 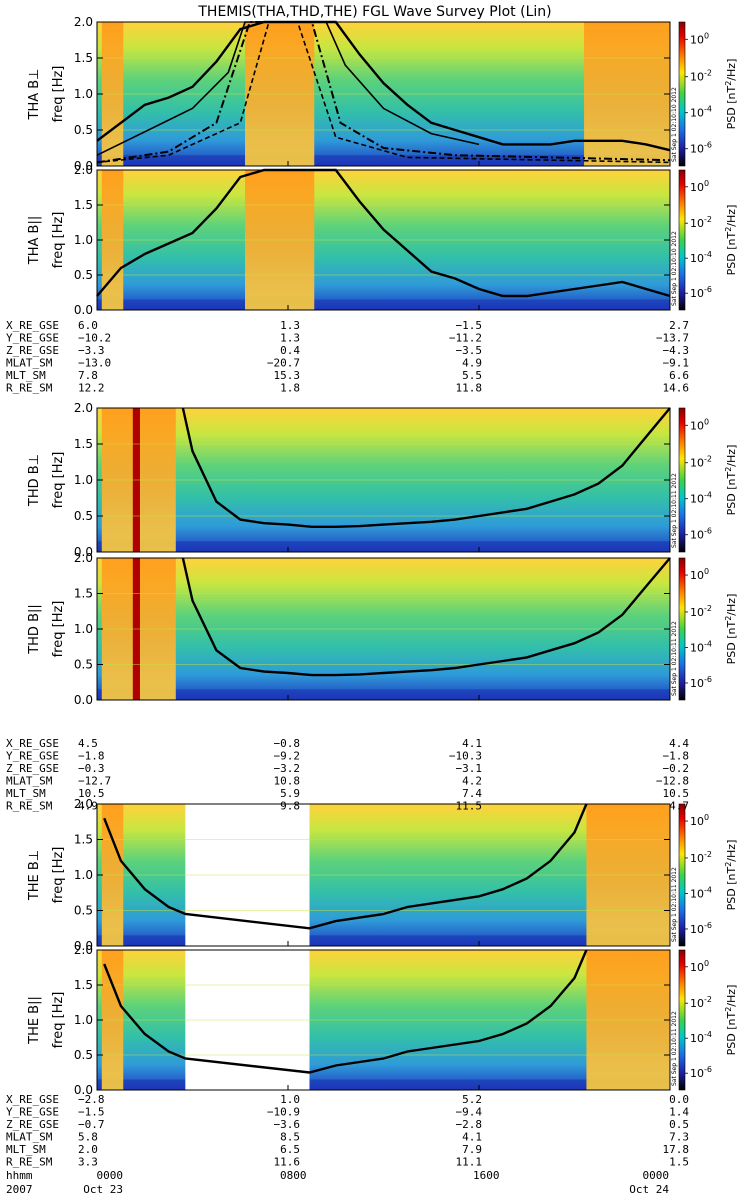 What do you see at coordinates (679, 1162) in the screenshot?
I see `ephem-value-5-3: 1.5` at bounding box center [679, 1162].